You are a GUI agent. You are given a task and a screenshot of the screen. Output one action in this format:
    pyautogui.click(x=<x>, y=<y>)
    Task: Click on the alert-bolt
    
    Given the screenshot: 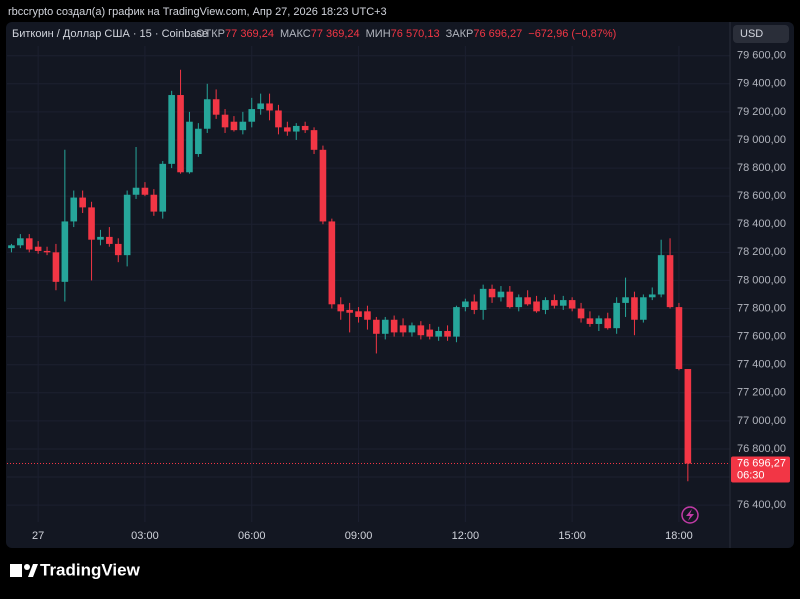 What is the action you would take?
    pyautogui.click(x=690, y=515)
    